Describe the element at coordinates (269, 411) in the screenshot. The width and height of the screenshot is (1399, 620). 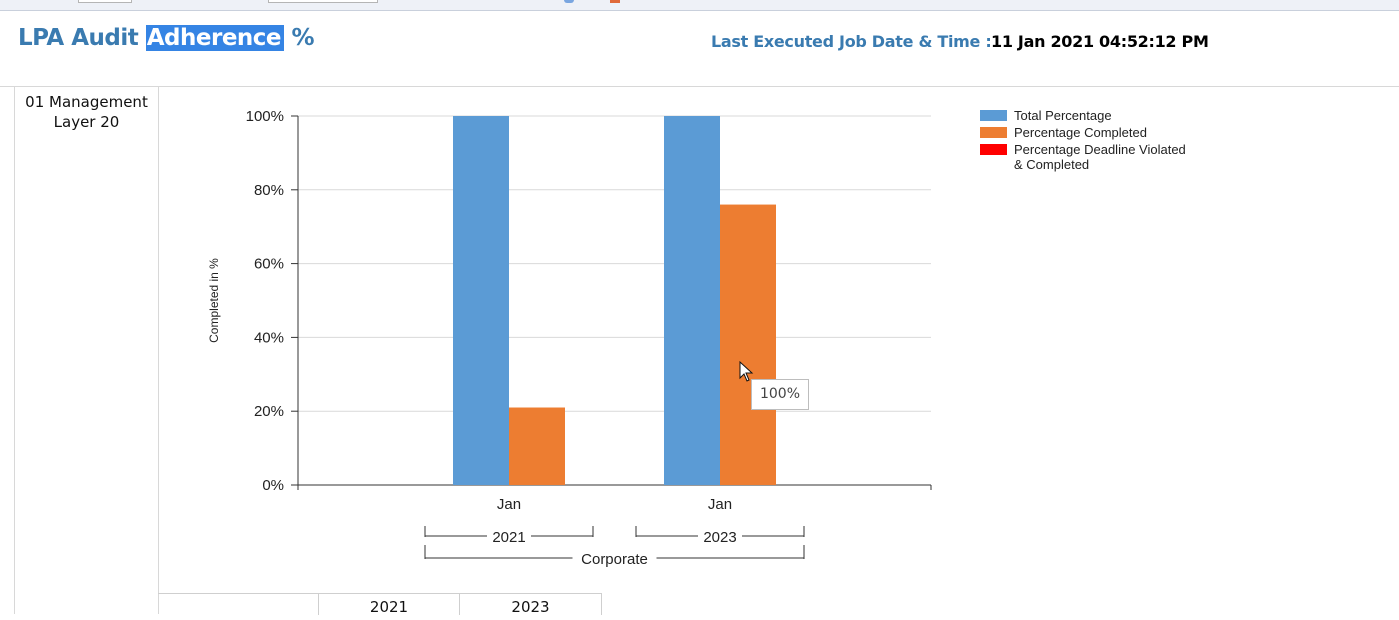
I see `y-tick-label: 20%` at that location.